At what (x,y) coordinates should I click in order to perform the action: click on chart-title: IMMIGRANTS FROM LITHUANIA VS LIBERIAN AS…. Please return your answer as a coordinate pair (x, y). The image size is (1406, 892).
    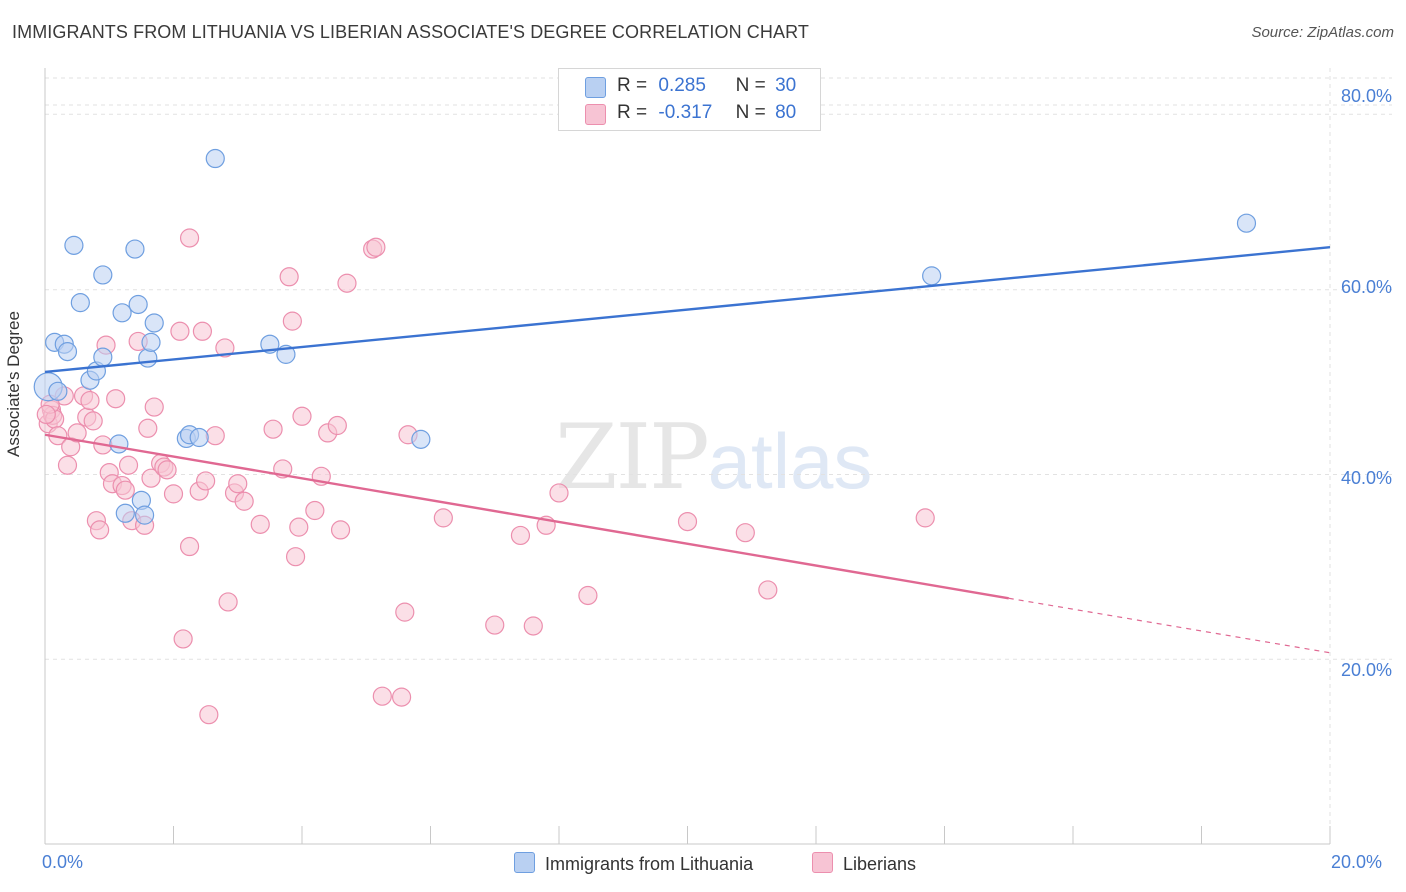
    Looking at the image, I should click on (410, 32).